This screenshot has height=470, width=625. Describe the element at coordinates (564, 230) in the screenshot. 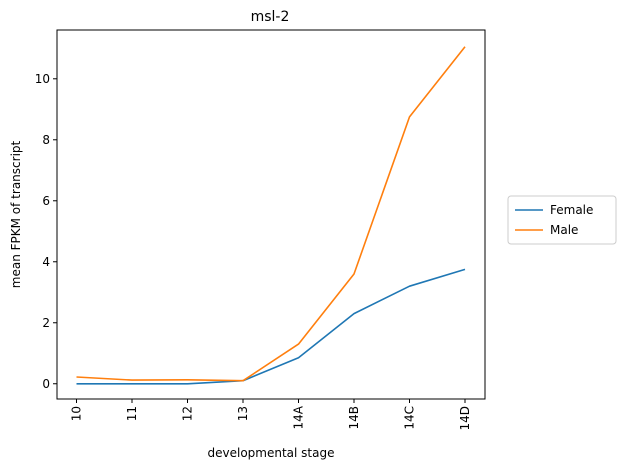

I see `legend-label-male: Male` at that location.